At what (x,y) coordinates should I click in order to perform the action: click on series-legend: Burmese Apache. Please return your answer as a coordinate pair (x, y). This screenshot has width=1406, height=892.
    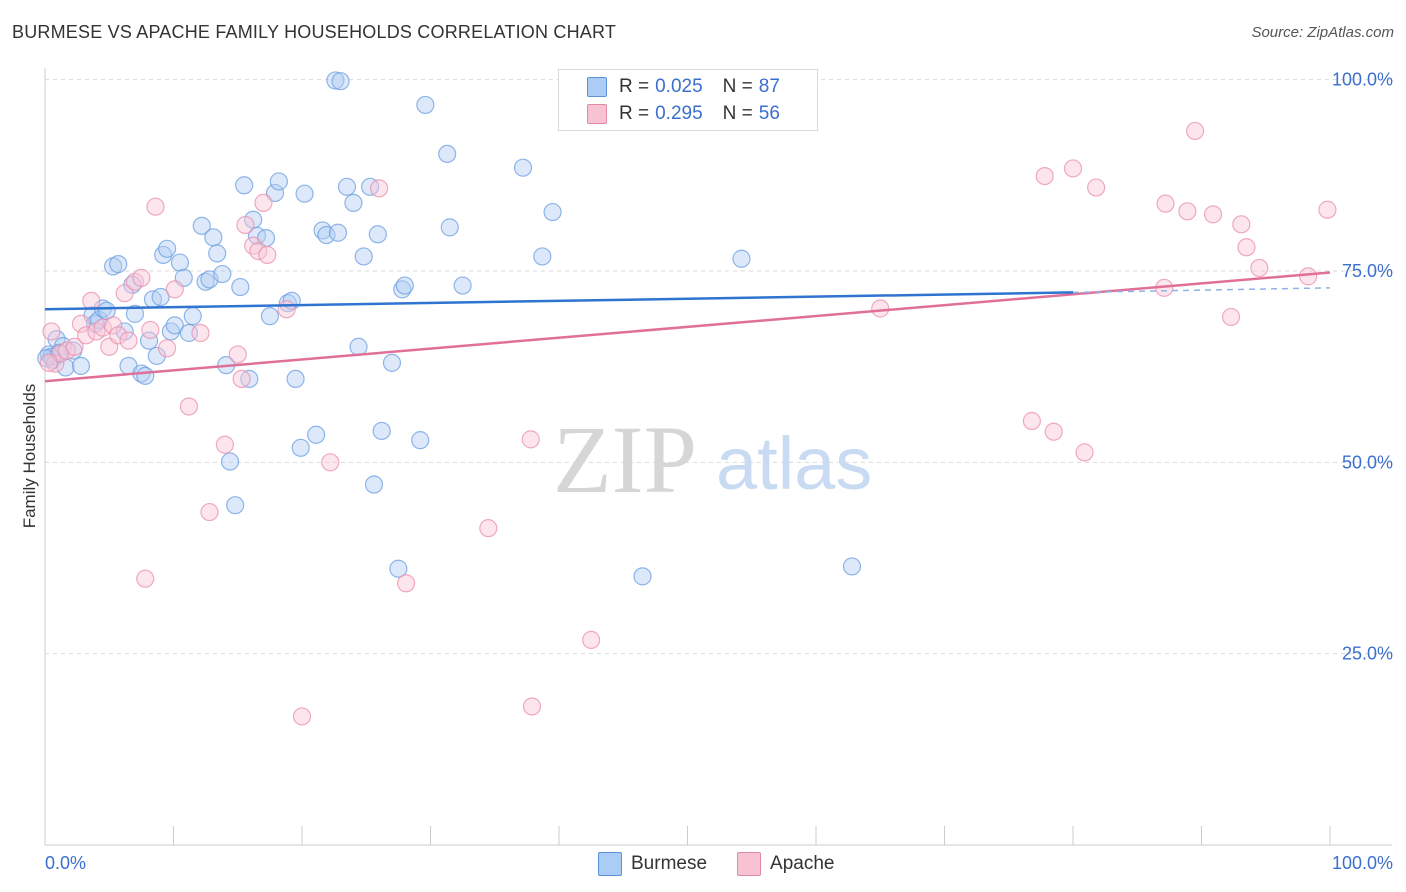
    Looking at the image, I should click on (731, 864).